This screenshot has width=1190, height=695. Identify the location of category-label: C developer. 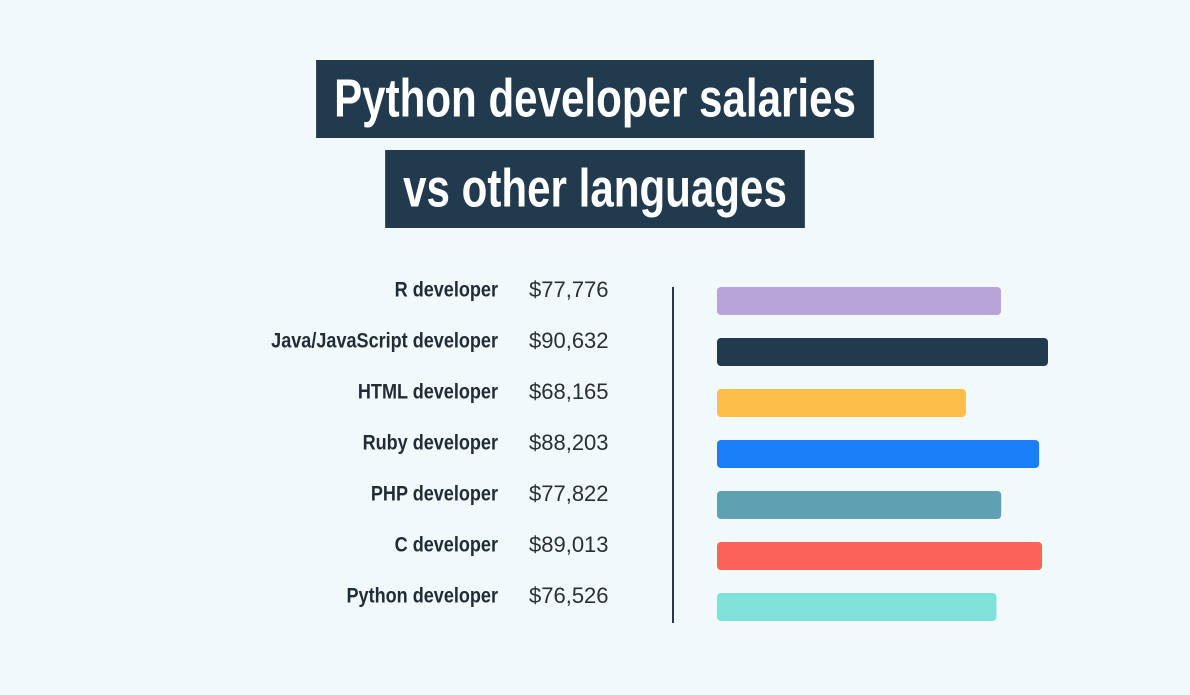
(447, 545).